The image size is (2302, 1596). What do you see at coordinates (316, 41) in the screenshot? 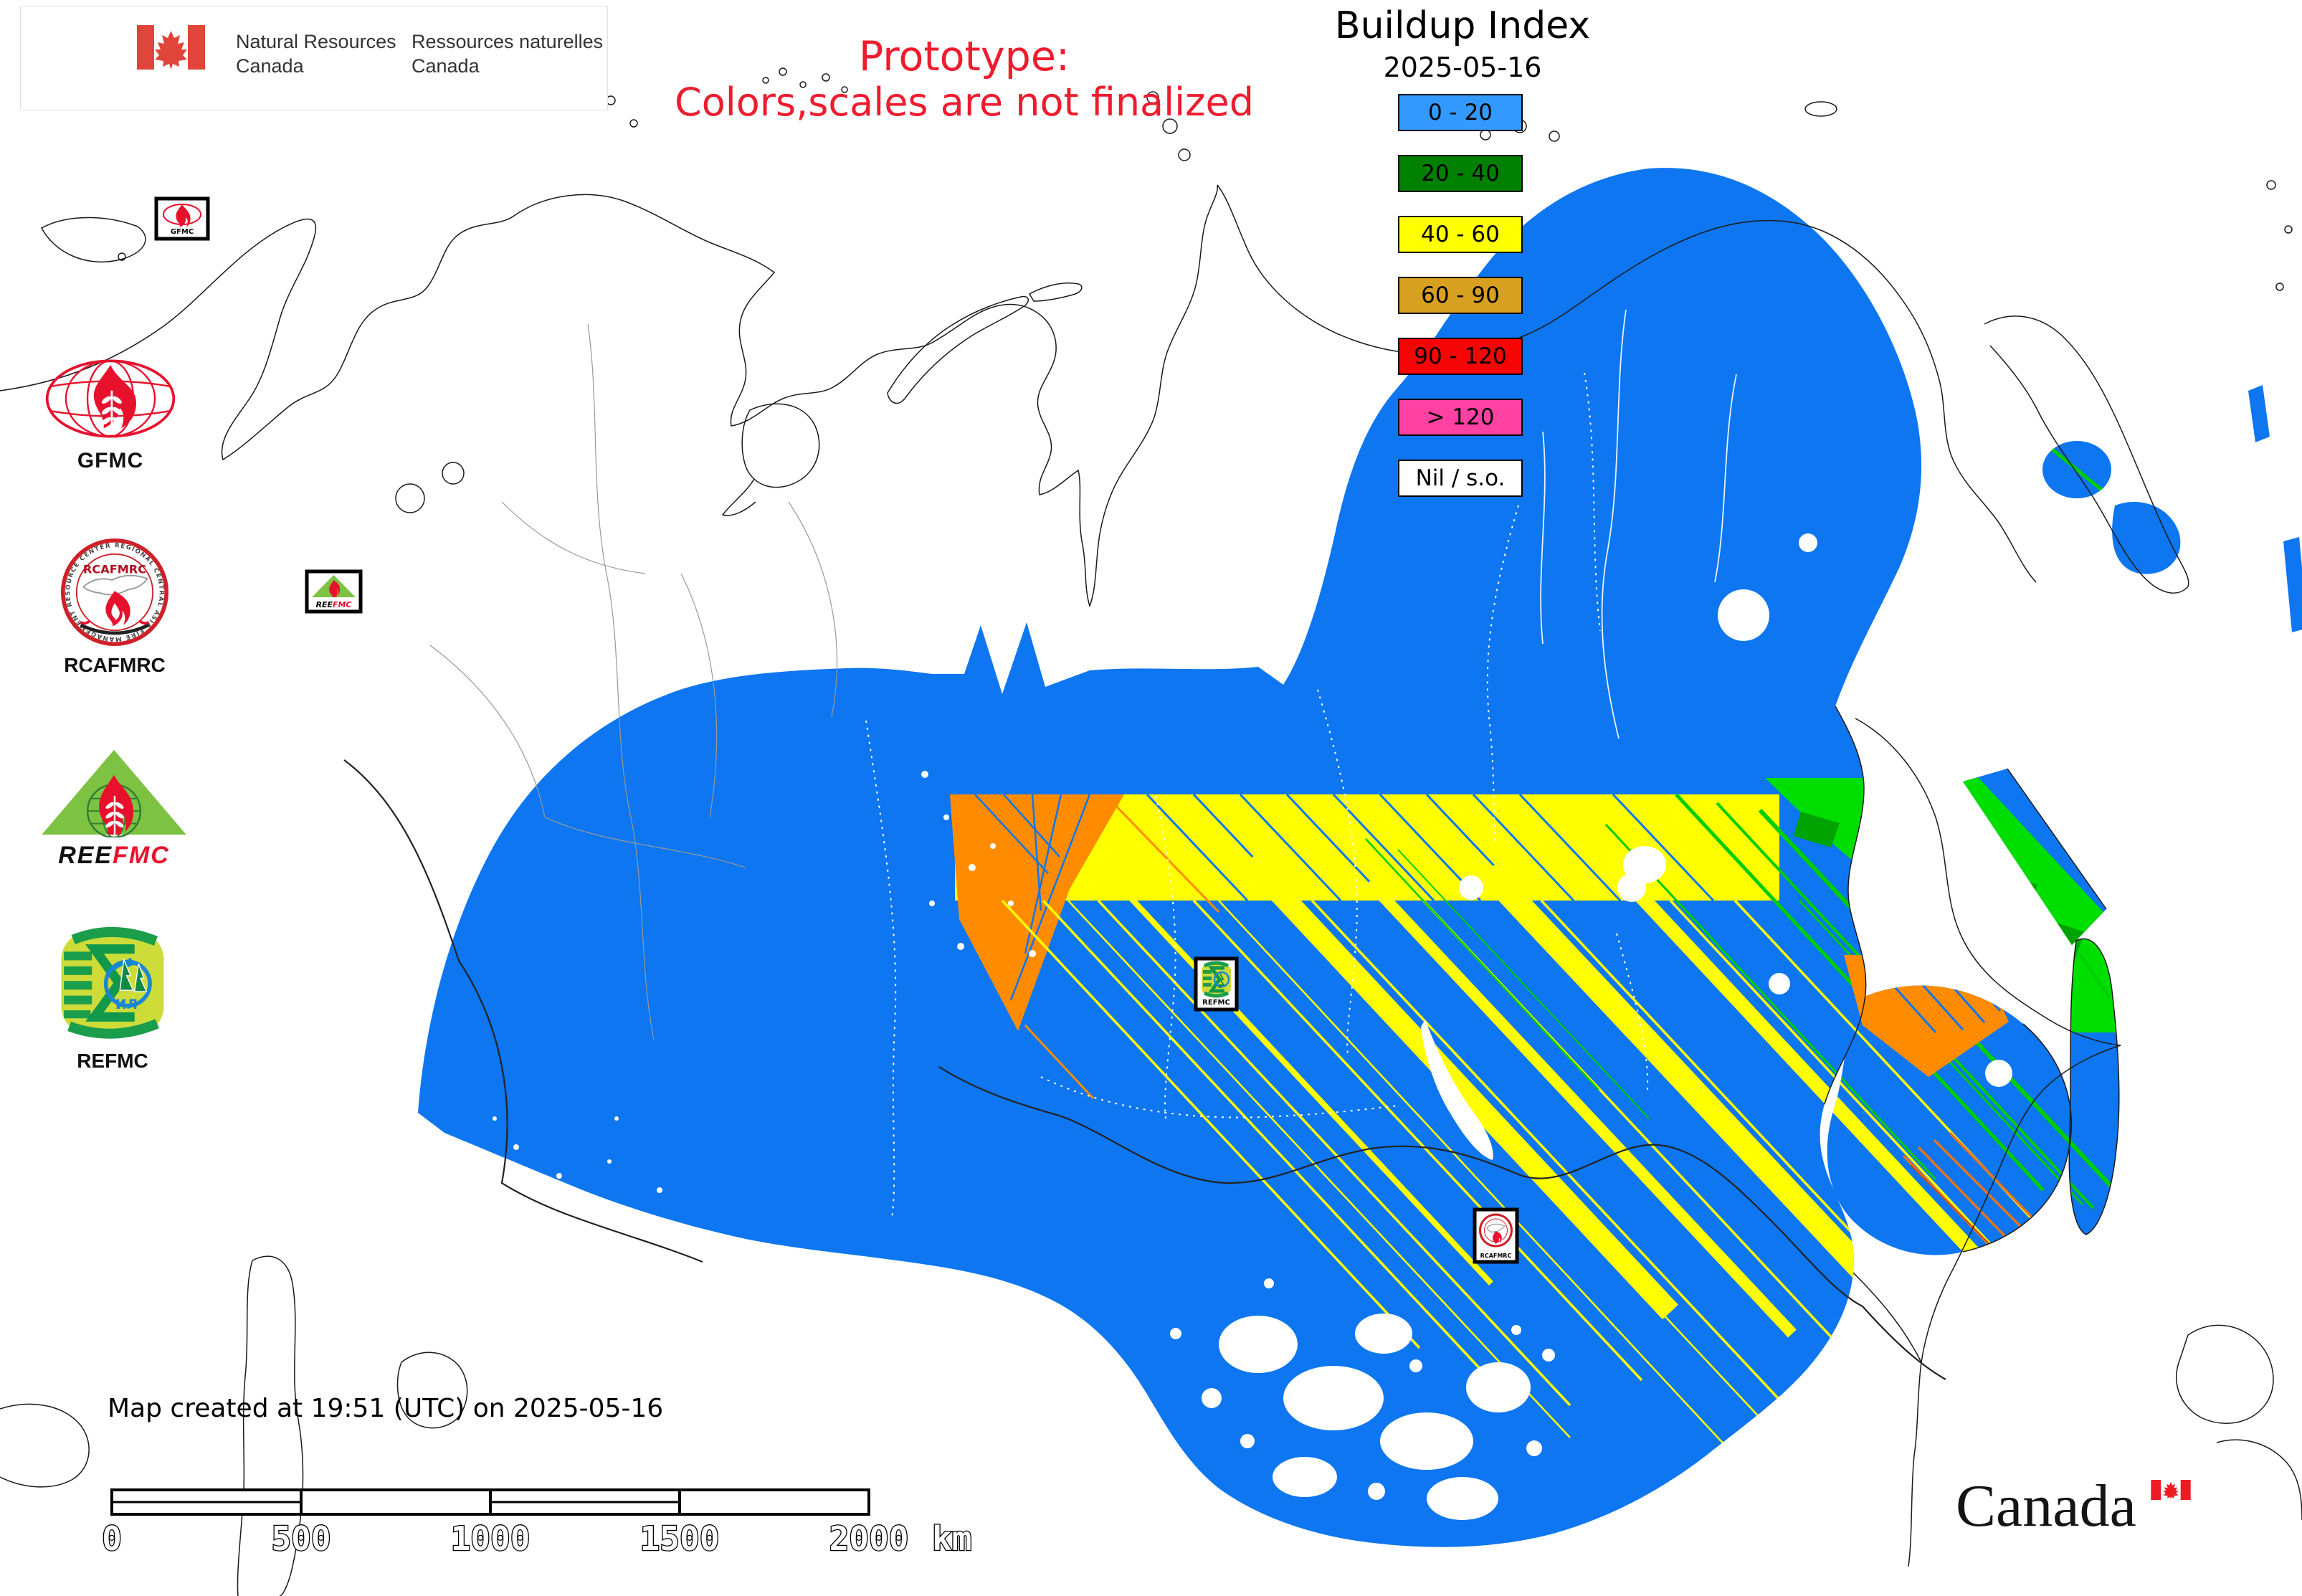
I see `nrcan-en-line1: Natural Resources` at bounding box center [316, 41].